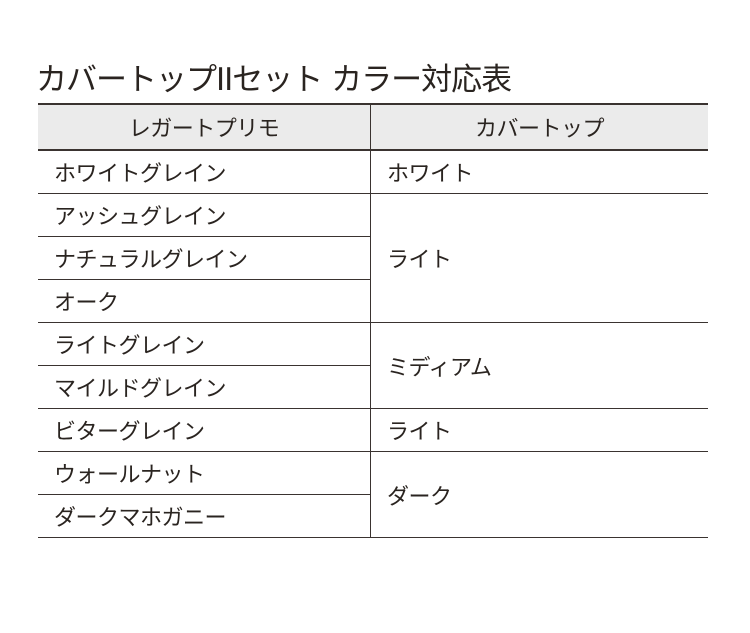 The image size is (750, 633). I want to click on header-cover-top: カバートップ, so click(539, 127).